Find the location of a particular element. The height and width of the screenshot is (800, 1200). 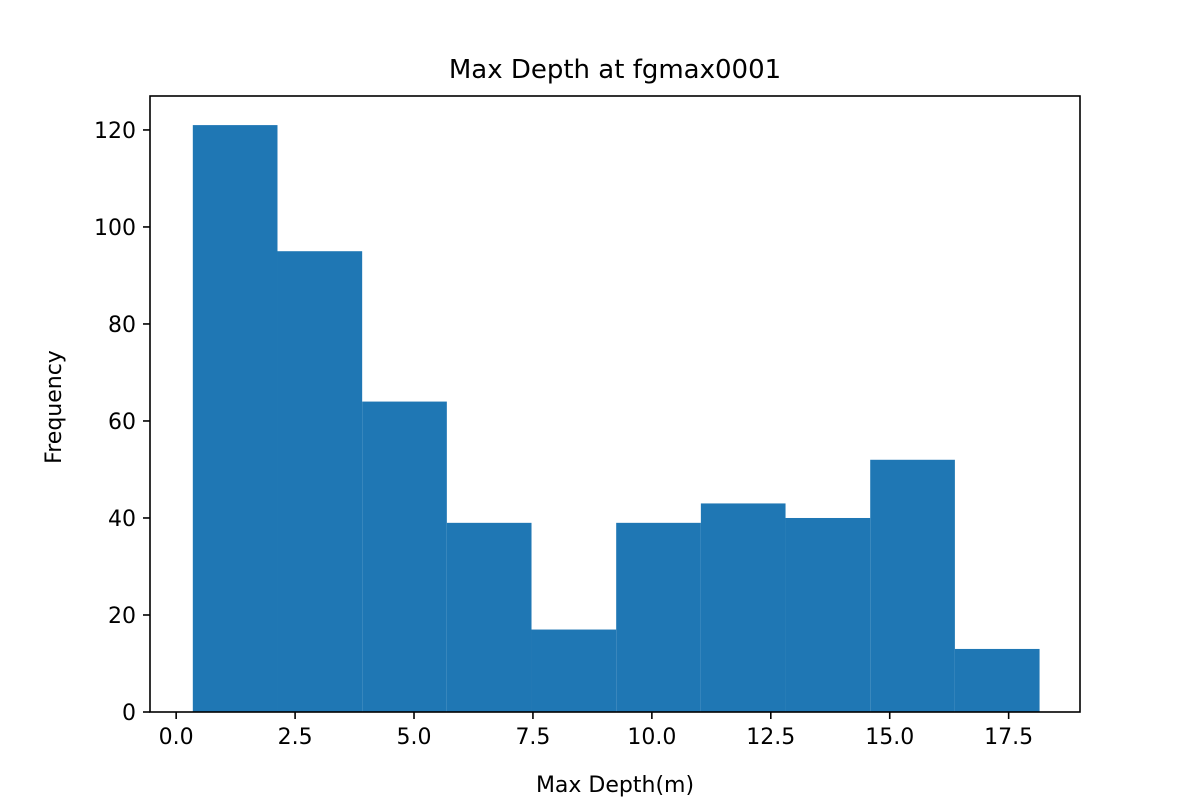

y-tick-label: 60 is located at coordinates (122, 422).